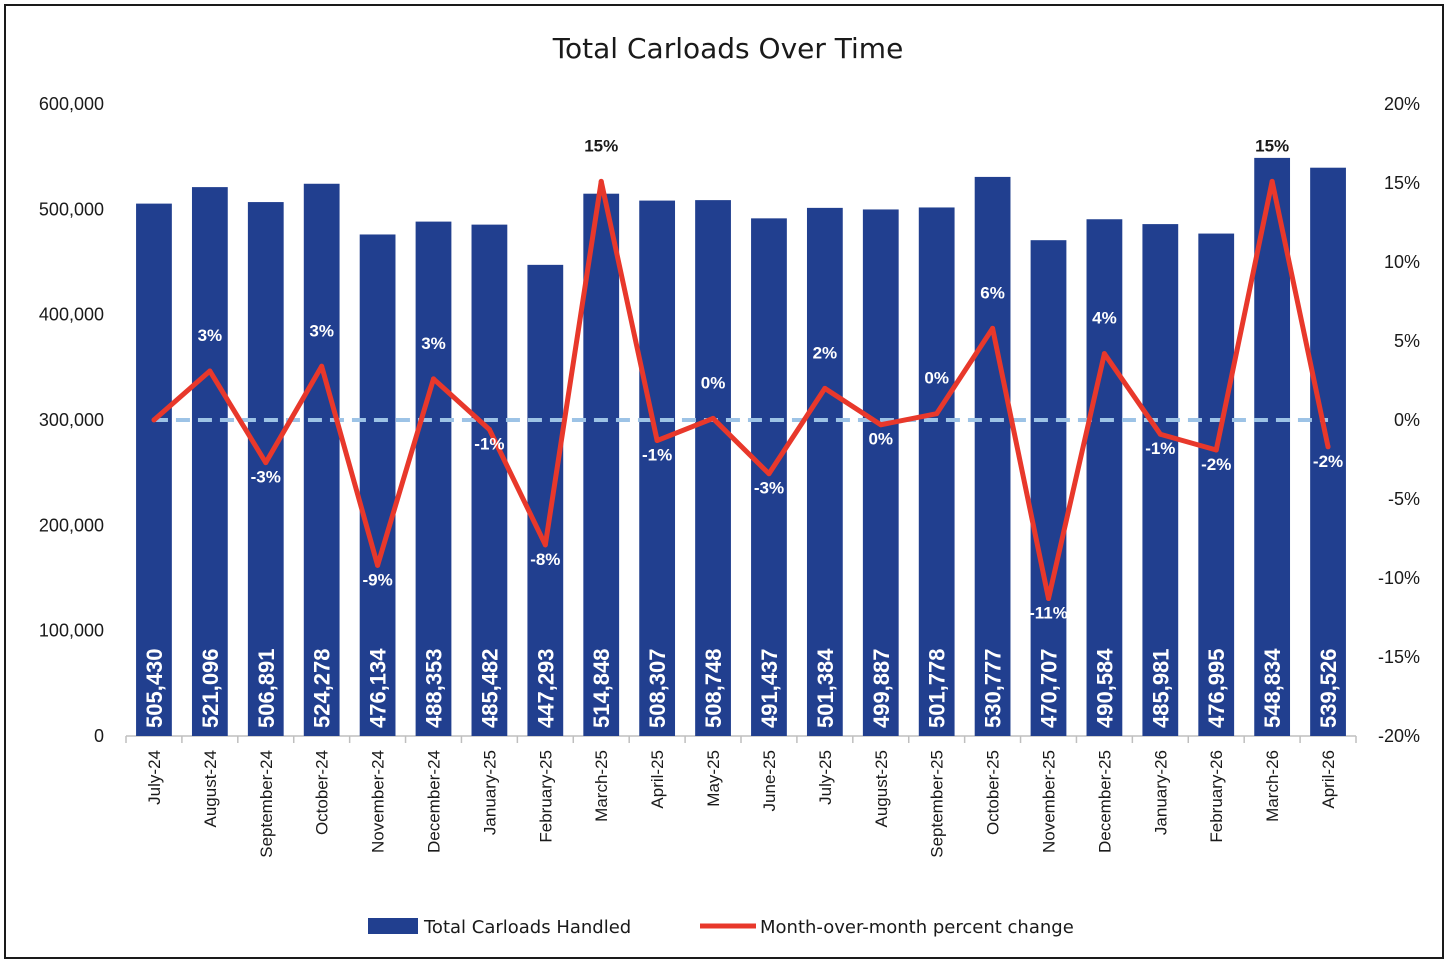 This screenshot has width=1450, height=963. Describe the element at coordinates (154, 777) in the screenshot. I see `x-category-label: July-24` at that location.